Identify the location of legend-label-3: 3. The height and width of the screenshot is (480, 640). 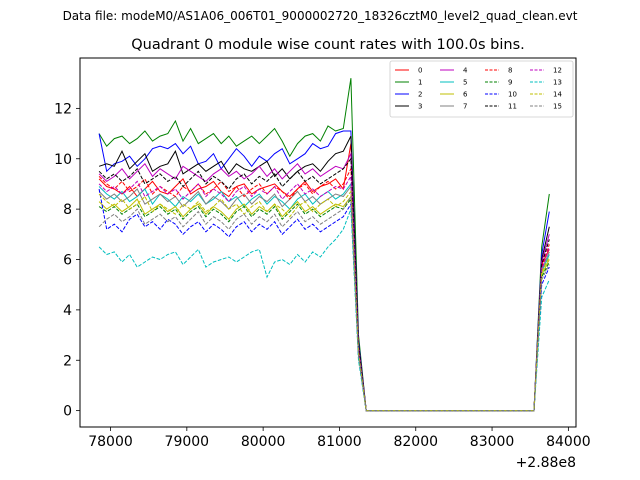
(420, 107).